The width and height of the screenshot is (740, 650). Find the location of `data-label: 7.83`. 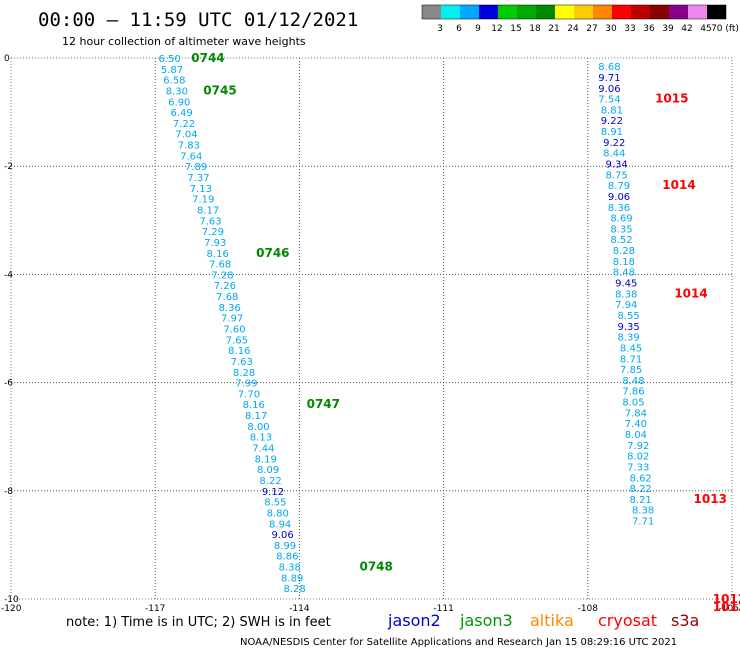

data-label: 7.83 is located at coordinates (189, 146).